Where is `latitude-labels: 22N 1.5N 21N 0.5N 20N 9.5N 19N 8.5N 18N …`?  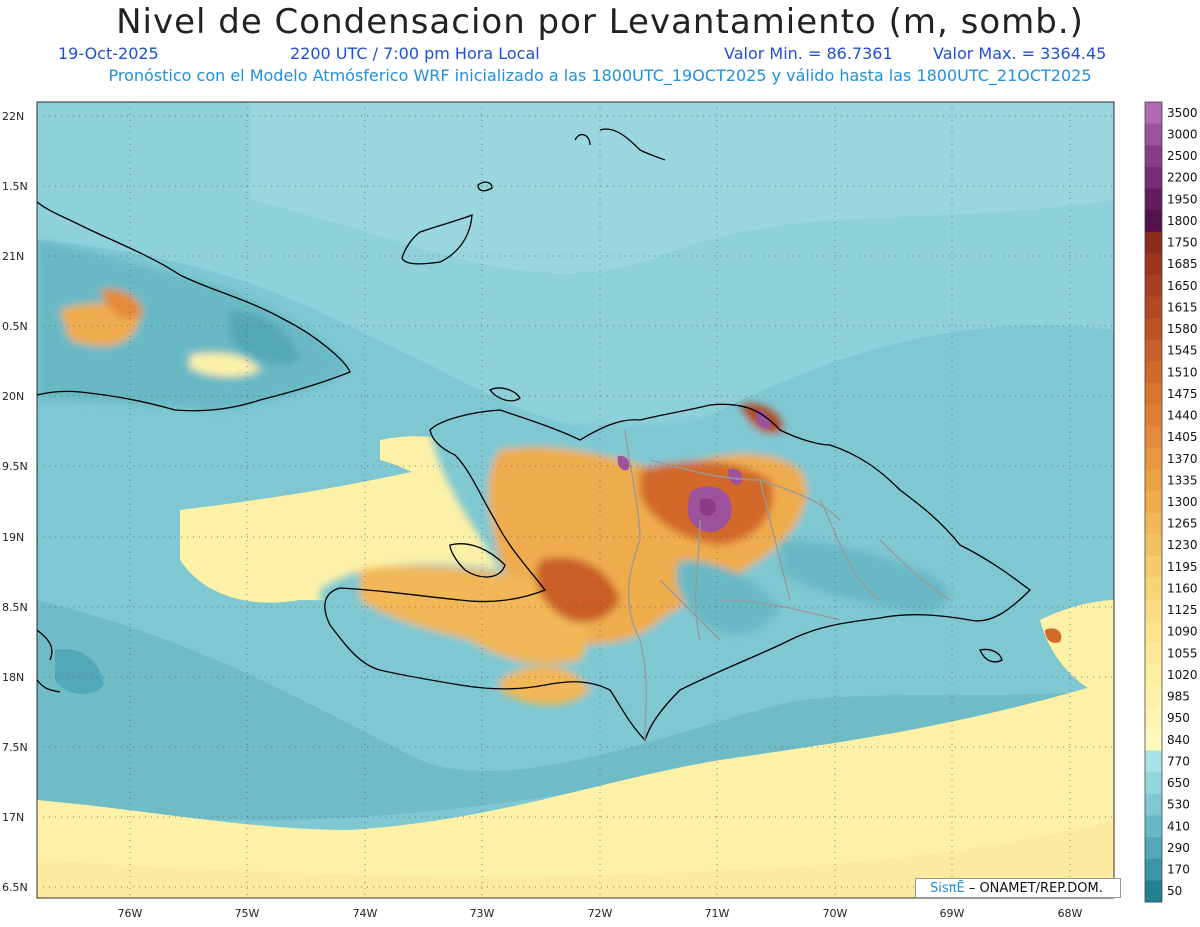 latitude-labels: 22N 1.5N 21N 0.5N 20N 9.5N 19N 8.5N 18N … is located at coordinates (15, 502).